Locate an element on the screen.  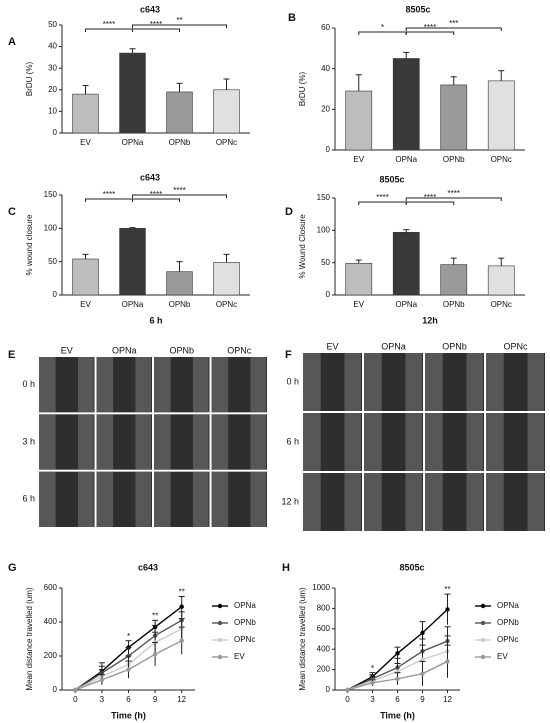
y-axis-label: % Wound Closure is located at coordinates (302, 246).